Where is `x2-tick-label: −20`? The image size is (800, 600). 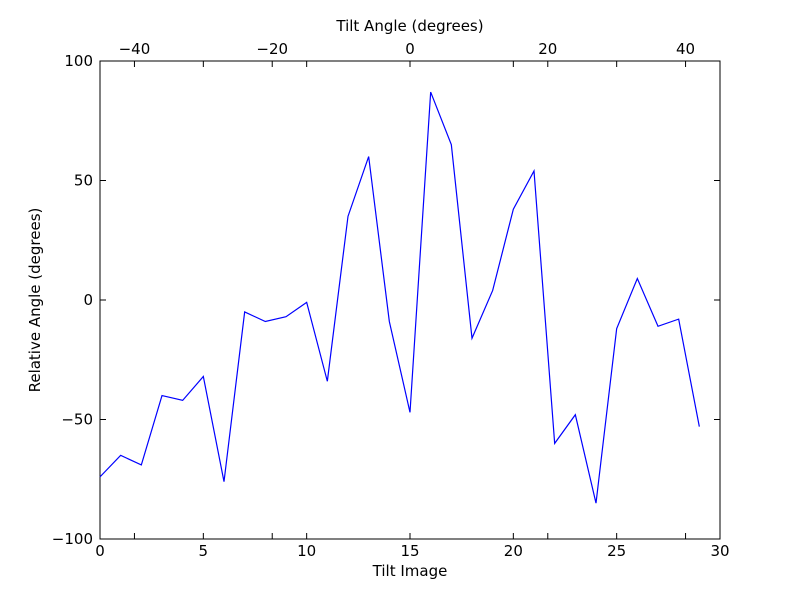
x2-tick-label: −20 is located at coordinates (272, 49).